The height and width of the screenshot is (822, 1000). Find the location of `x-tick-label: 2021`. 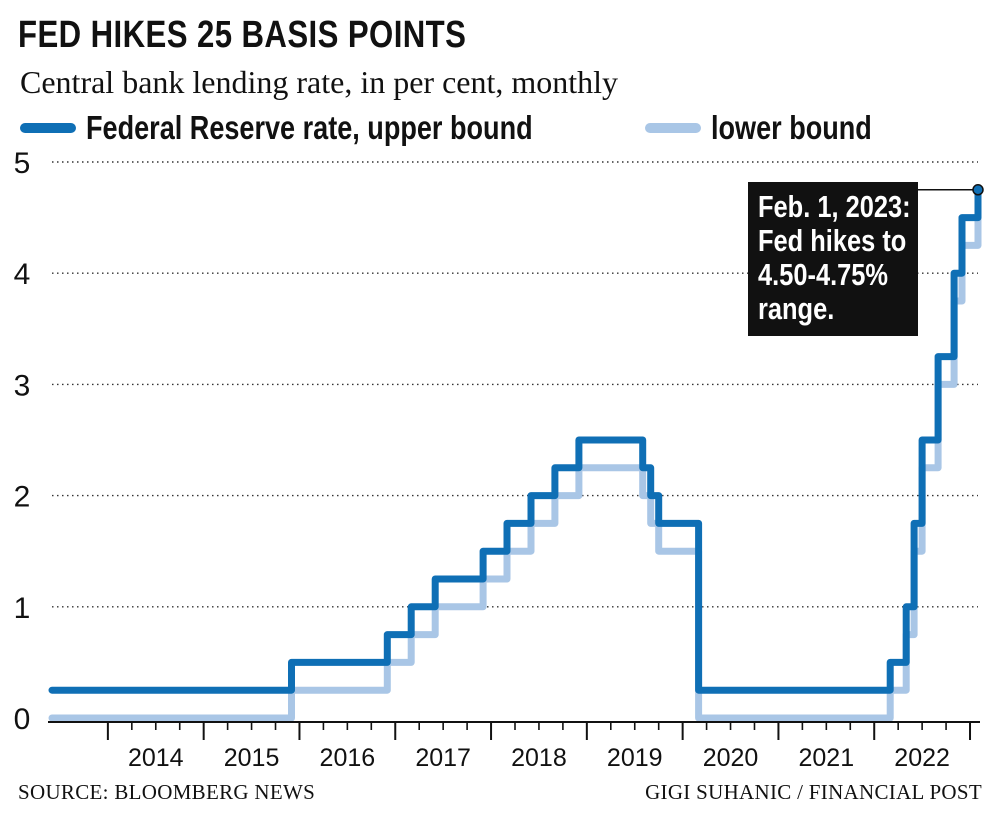

x-tick-label: 2021 is located at coordinates (827, 758).